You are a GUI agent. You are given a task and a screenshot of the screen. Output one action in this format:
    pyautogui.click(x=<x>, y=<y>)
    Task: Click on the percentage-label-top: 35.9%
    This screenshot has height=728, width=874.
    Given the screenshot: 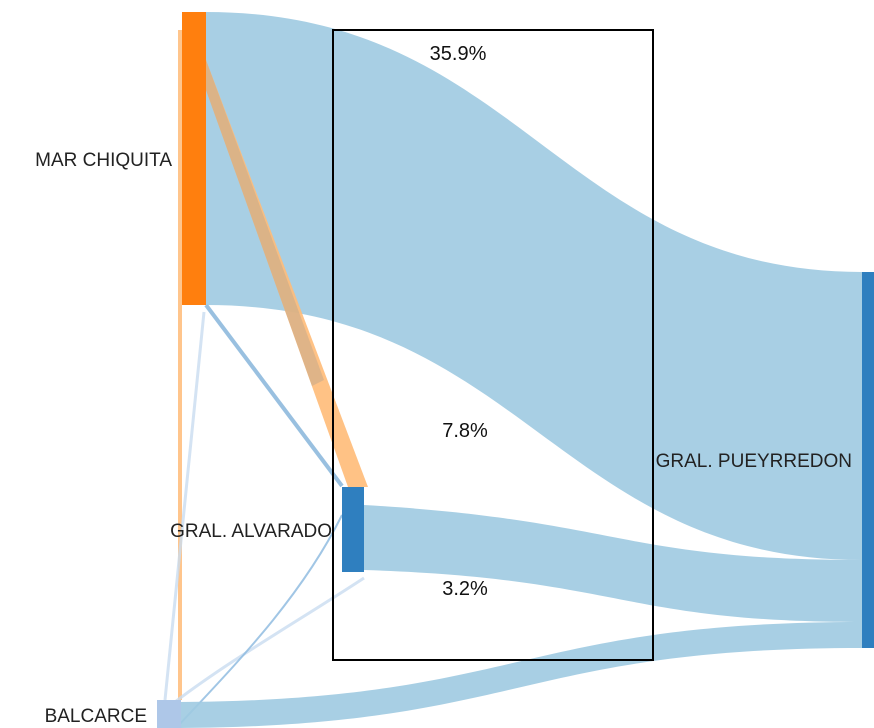 What is the action you would take?
    pyautogui.click(x=458, y=54)
    